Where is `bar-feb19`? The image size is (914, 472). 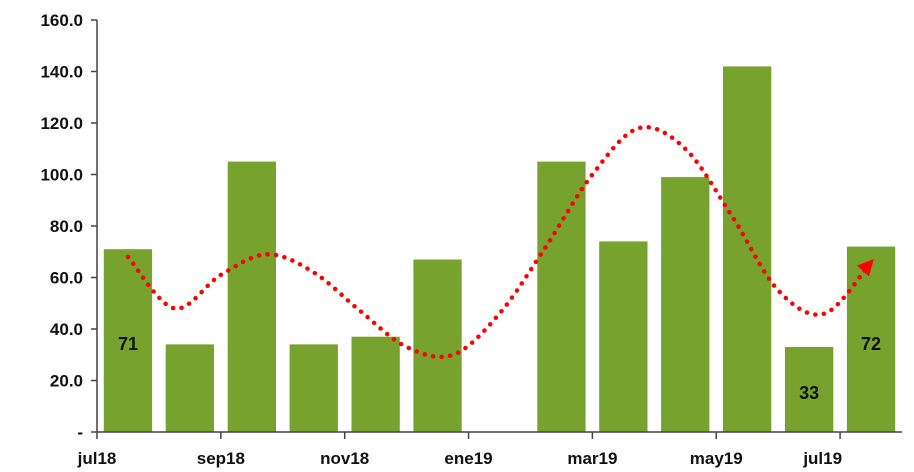 bar-feb19 is located at coordinates (561, 296).